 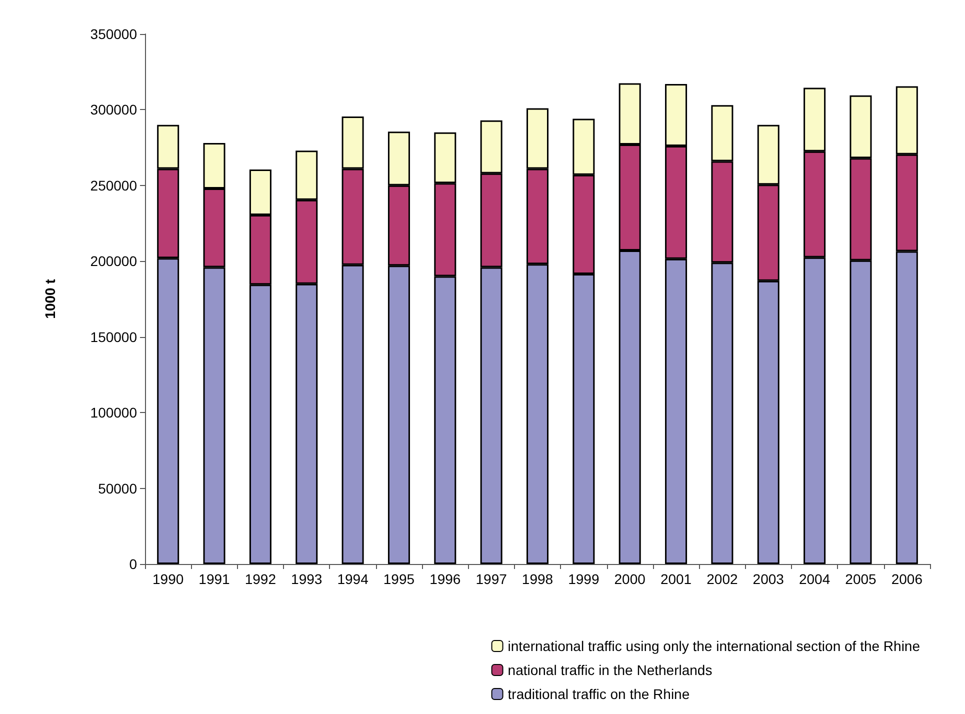 What do you see at coordinates (399, 579) in the screenshot?
I see `x-tick-label: 1995` at bounding box center [399, 579].